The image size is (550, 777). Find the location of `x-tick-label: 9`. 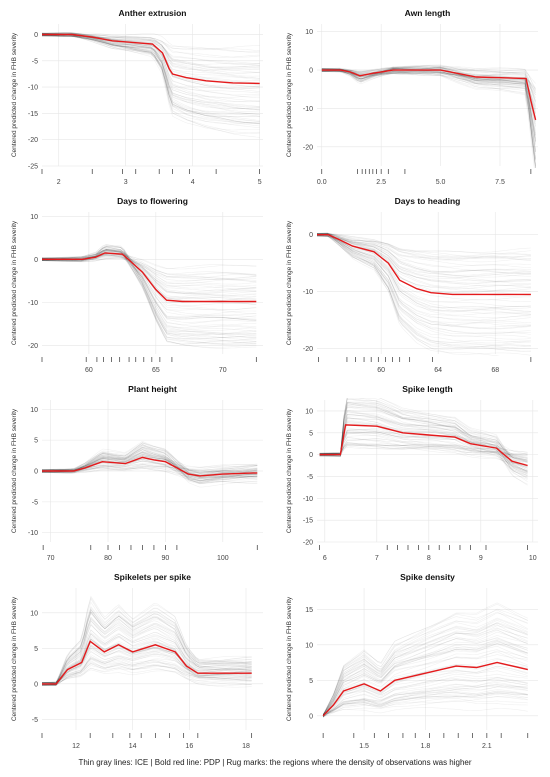

x-tick-label: 9 is located at coordinates (481, 558).